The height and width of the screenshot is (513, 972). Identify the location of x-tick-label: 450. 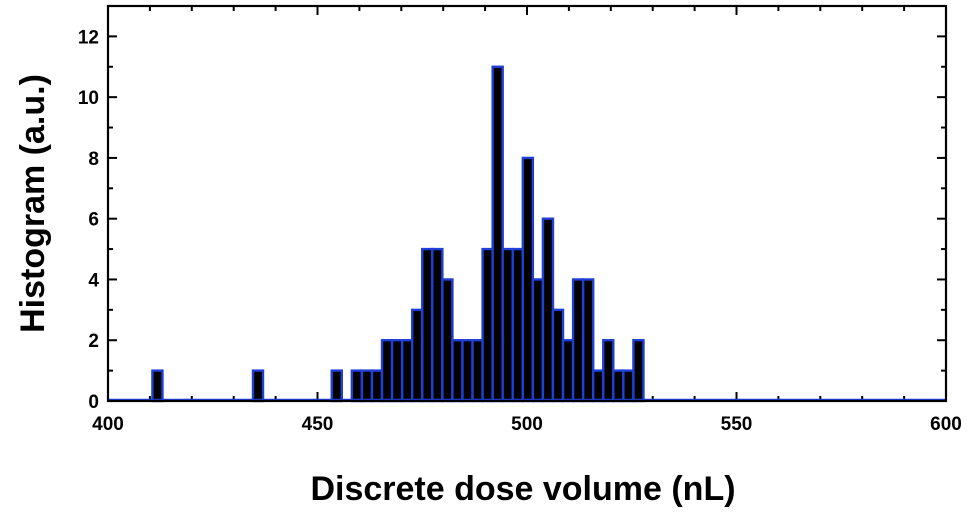
(318, 424).